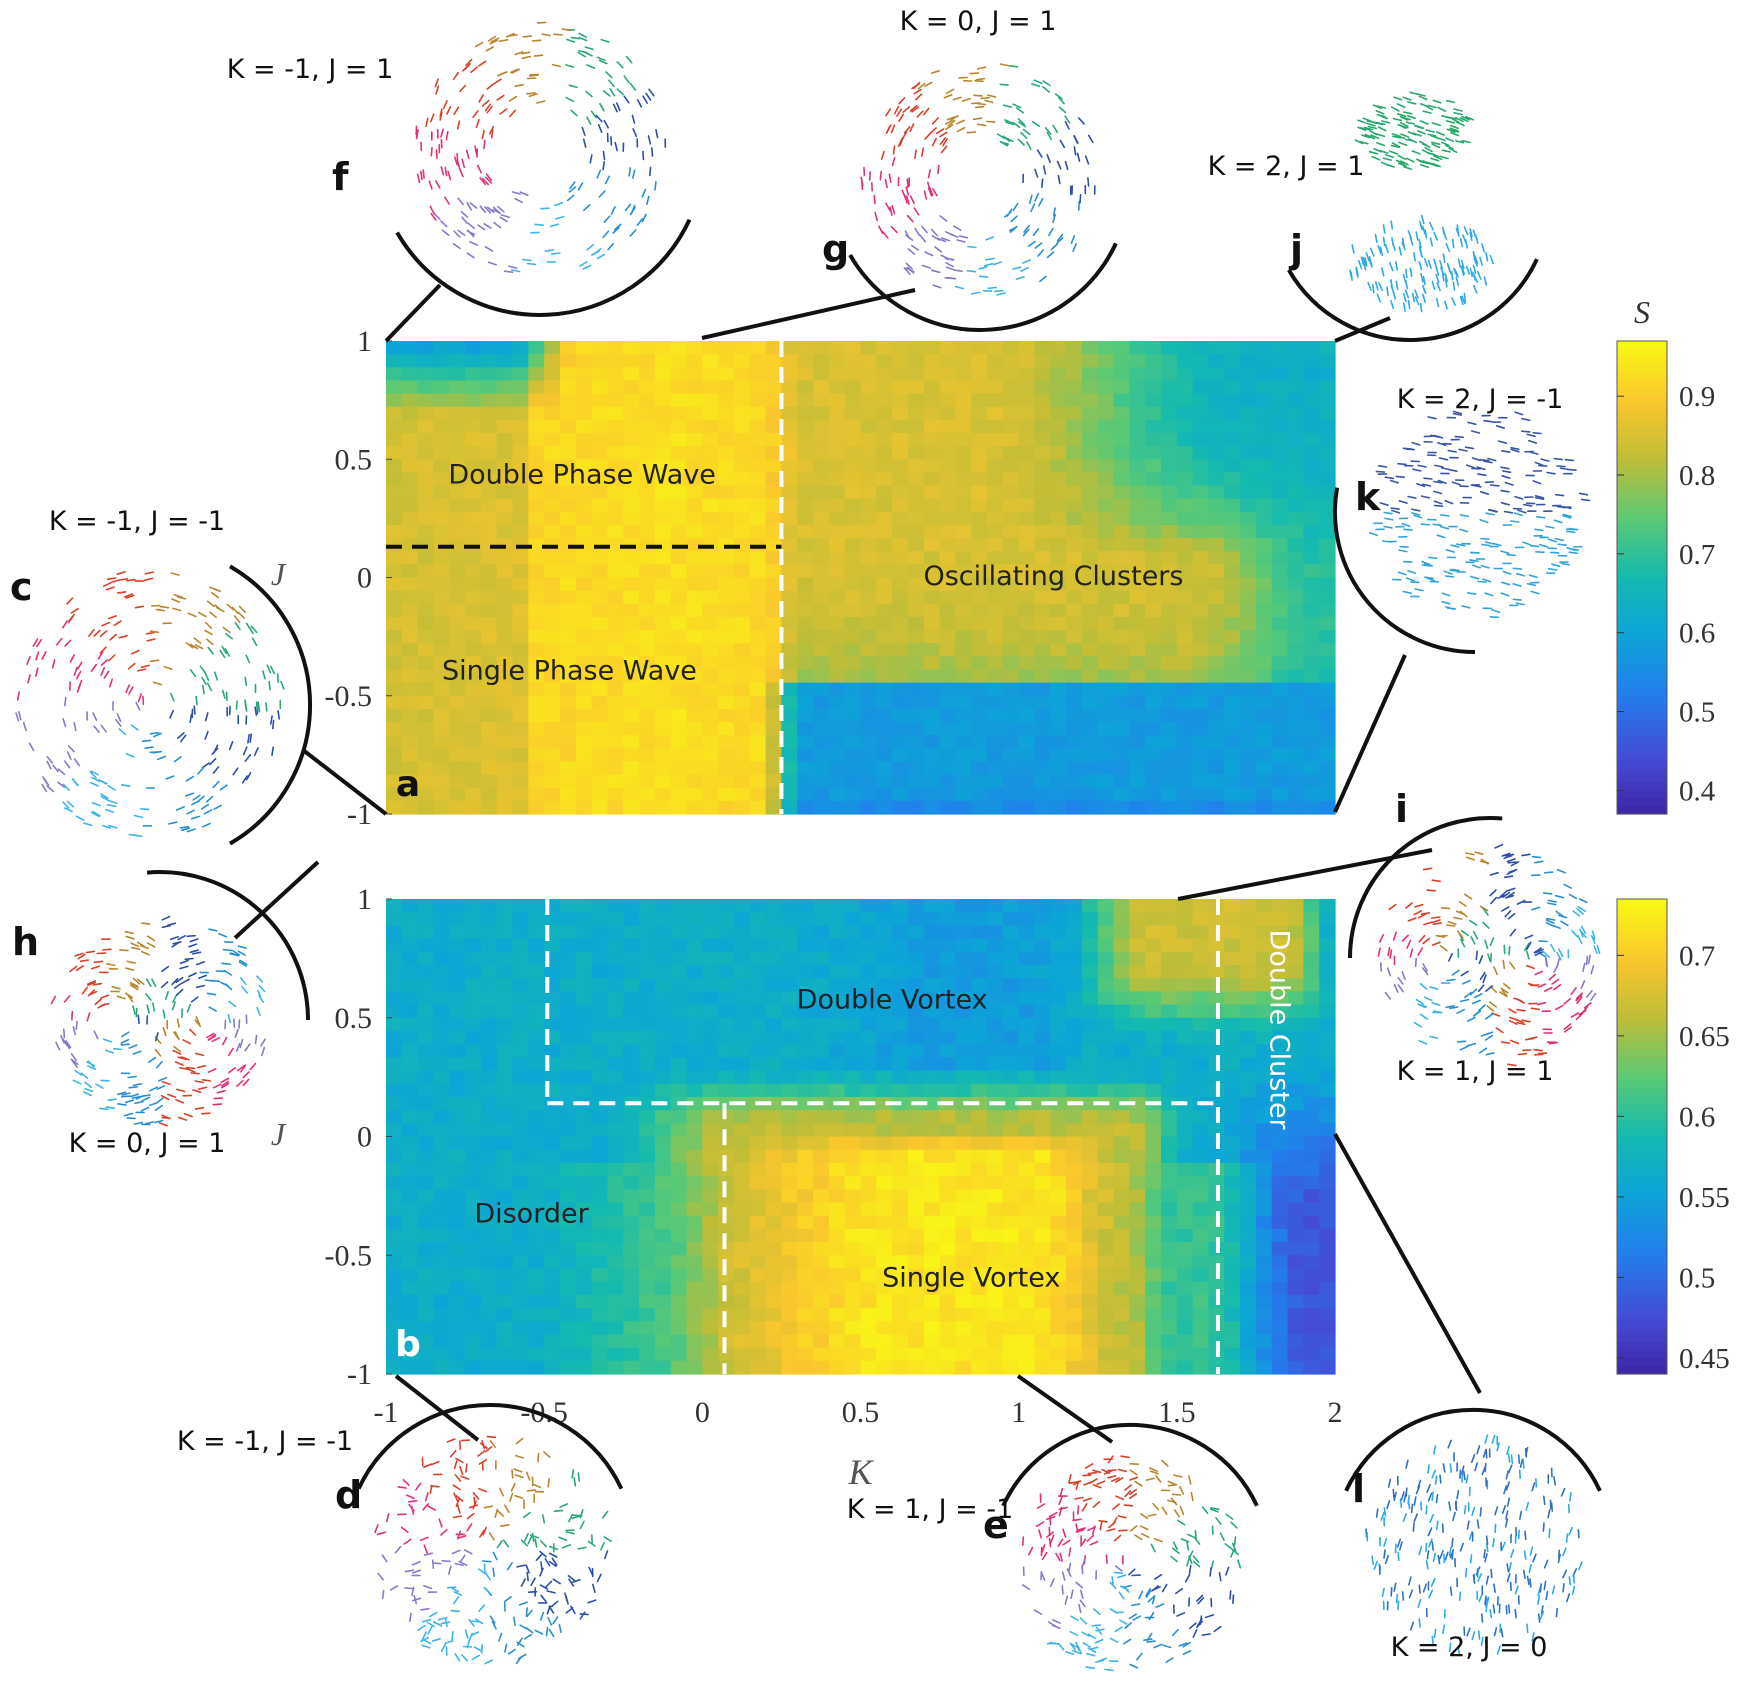 The height and width of the screenshot is (1701, 1747). What do you see at coordinates (892, 1000) in the screenshot?
I see `region-label: Double Vortex` at bounding box center [892, 1000].